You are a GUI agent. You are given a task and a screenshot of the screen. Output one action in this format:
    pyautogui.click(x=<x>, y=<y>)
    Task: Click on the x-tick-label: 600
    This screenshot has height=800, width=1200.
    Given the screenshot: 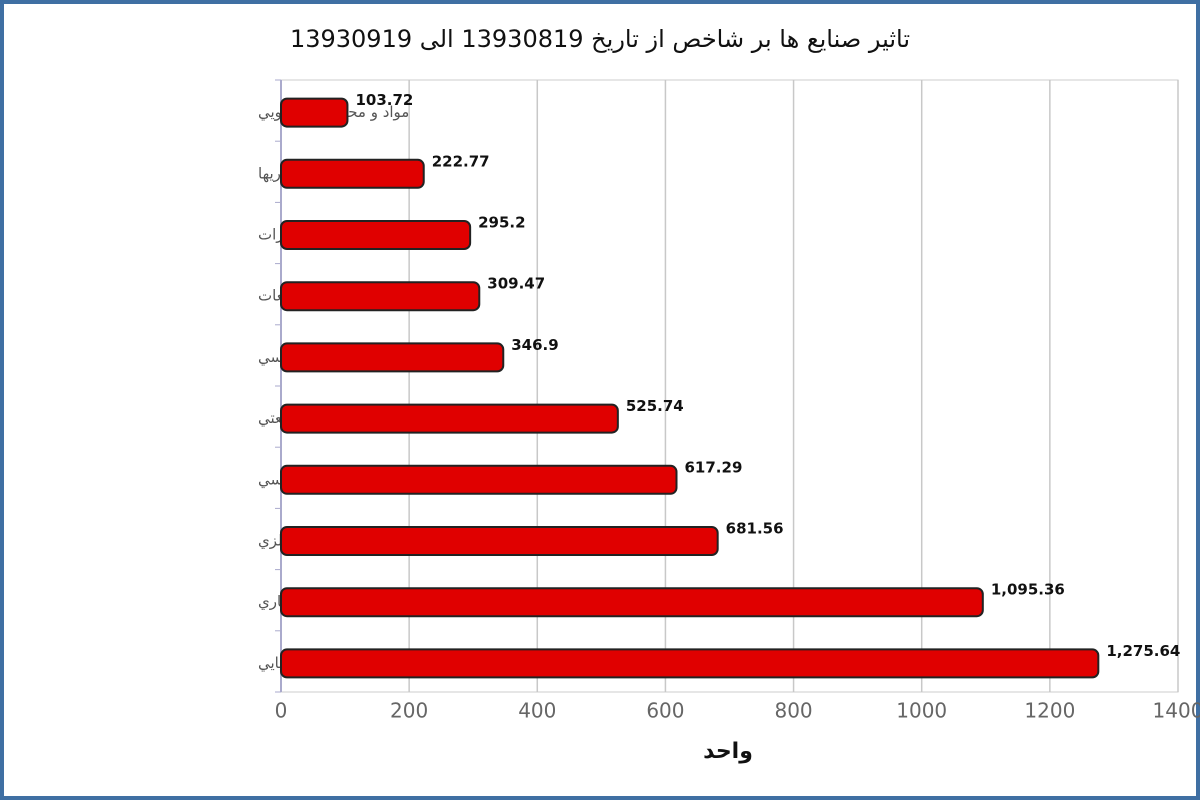 What is the action you would take?
    pyautogui.click(x=665, y=711)
    